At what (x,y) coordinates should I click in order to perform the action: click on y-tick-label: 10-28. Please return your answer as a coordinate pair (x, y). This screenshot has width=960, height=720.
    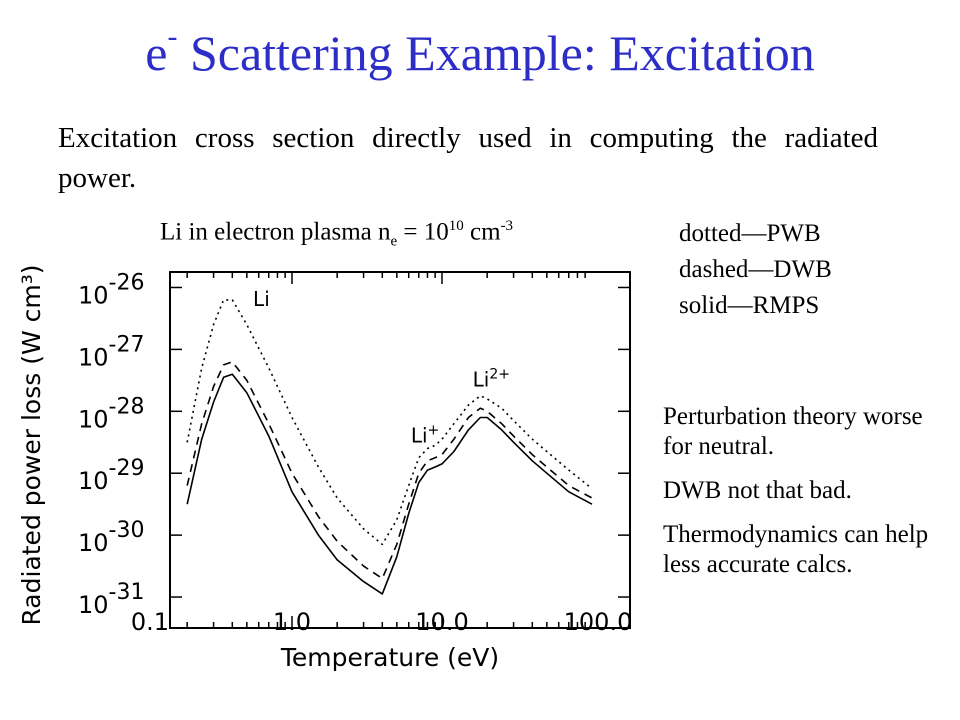
    Looking at the image, I should click on (111, 413).